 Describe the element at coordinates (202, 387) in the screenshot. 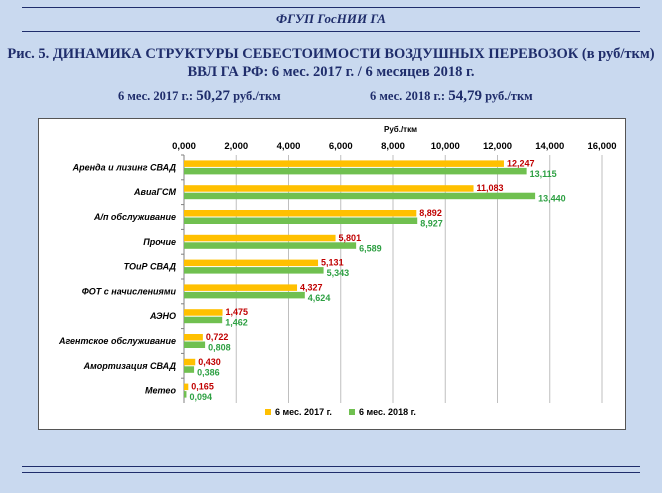

I see `data-label-2017: 0,165` at that location.